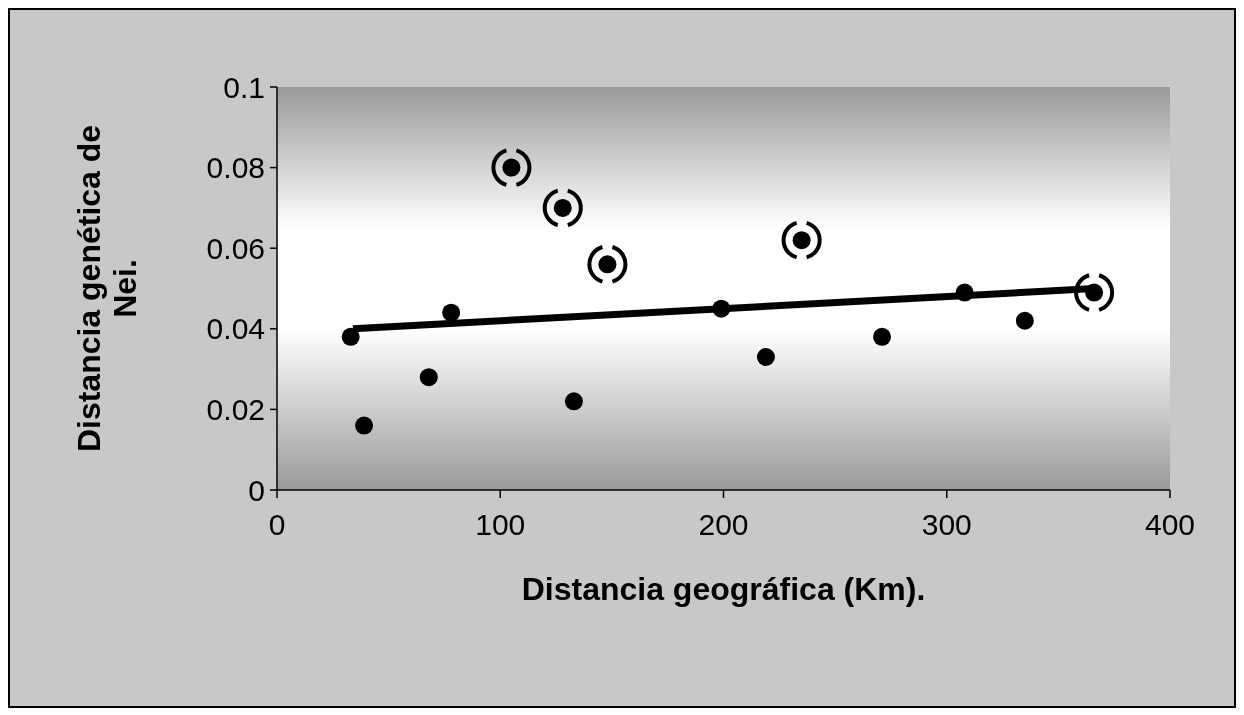  I want to click on x-tick-label: 400, so click(1170, 524).